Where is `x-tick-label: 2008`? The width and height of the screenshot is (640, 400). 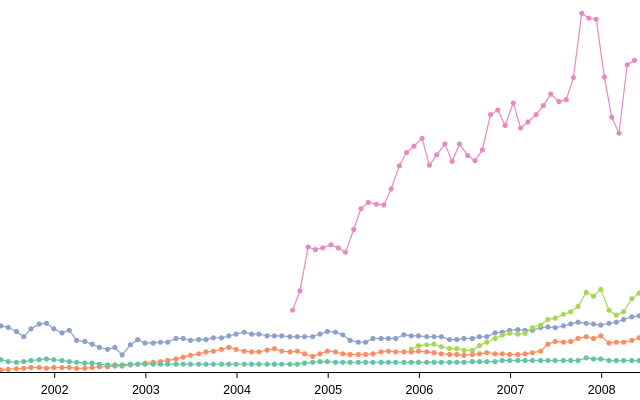
x-tick-label: 2008 is located at coordinates (602, 390).